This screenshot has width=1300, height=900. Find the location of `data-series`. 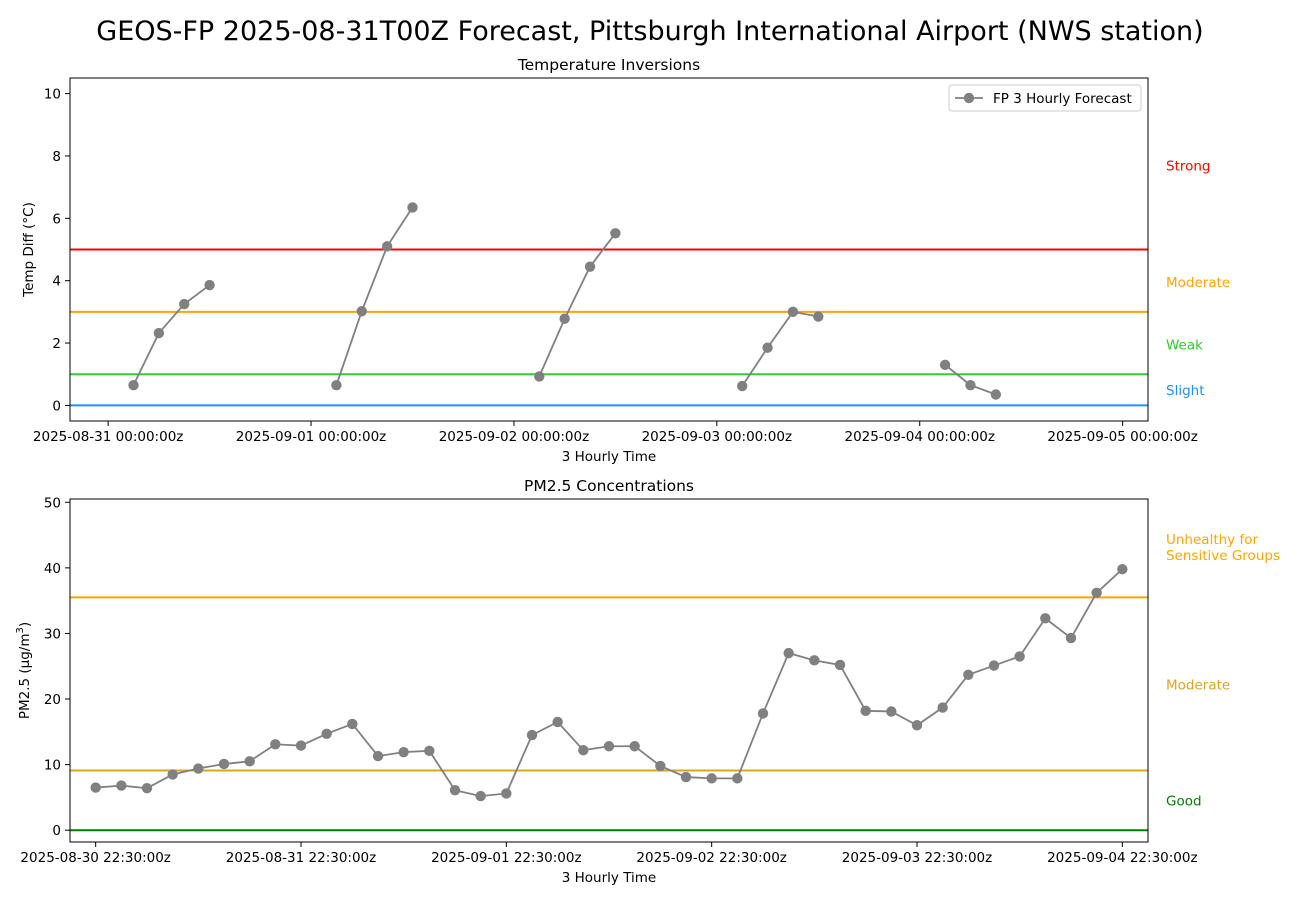

data-series is located at coordinates (565, 301).